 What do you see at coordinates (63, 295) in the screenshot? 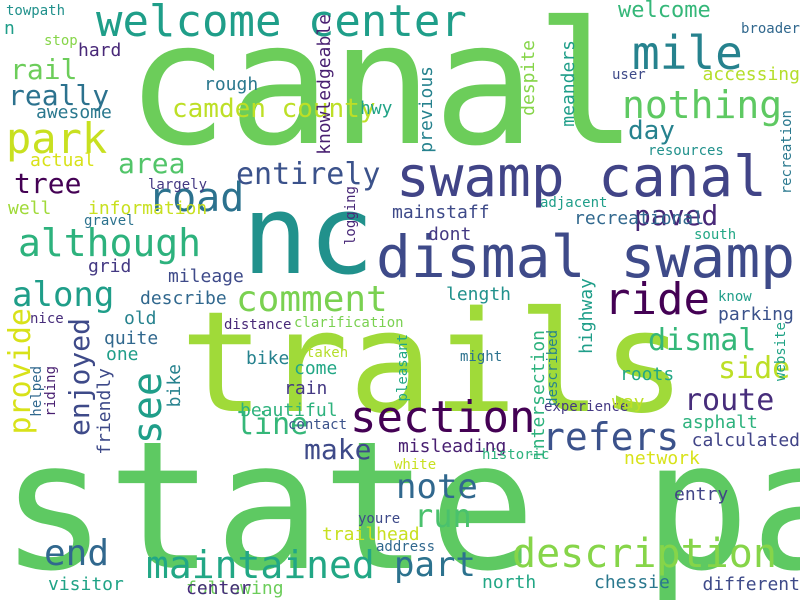
I see `word-along: along` at bounding box center [63, 295].